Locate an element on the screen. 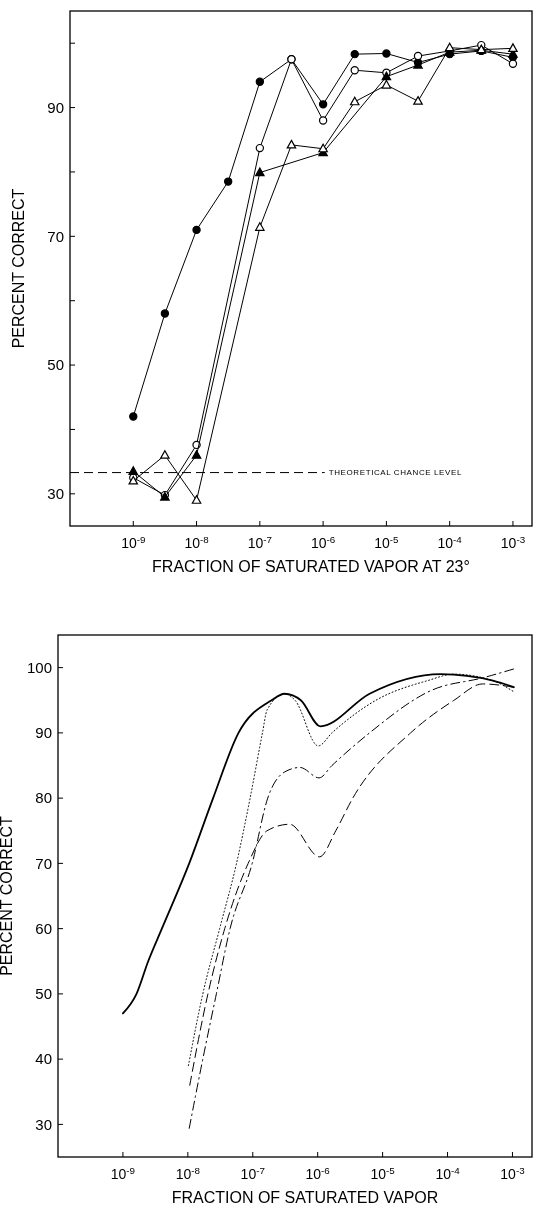  x-axis-title: FRACTION OF SATURATED VAPOR is located at coordinates (305, 1197).